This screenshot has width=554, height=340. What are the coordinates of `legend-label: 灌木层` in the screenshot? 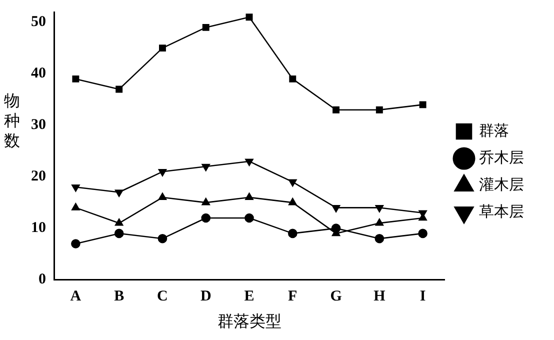 It's located at (501, 185).